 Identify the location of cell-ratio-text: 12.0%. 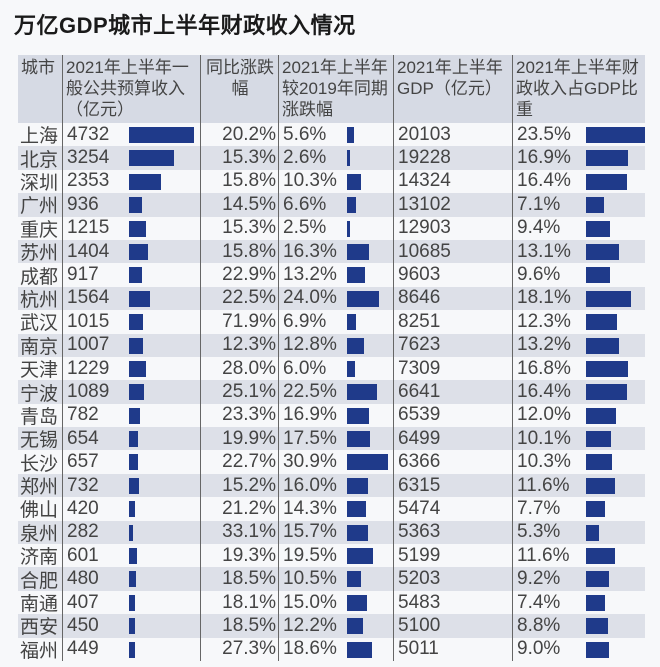
(544, 415).